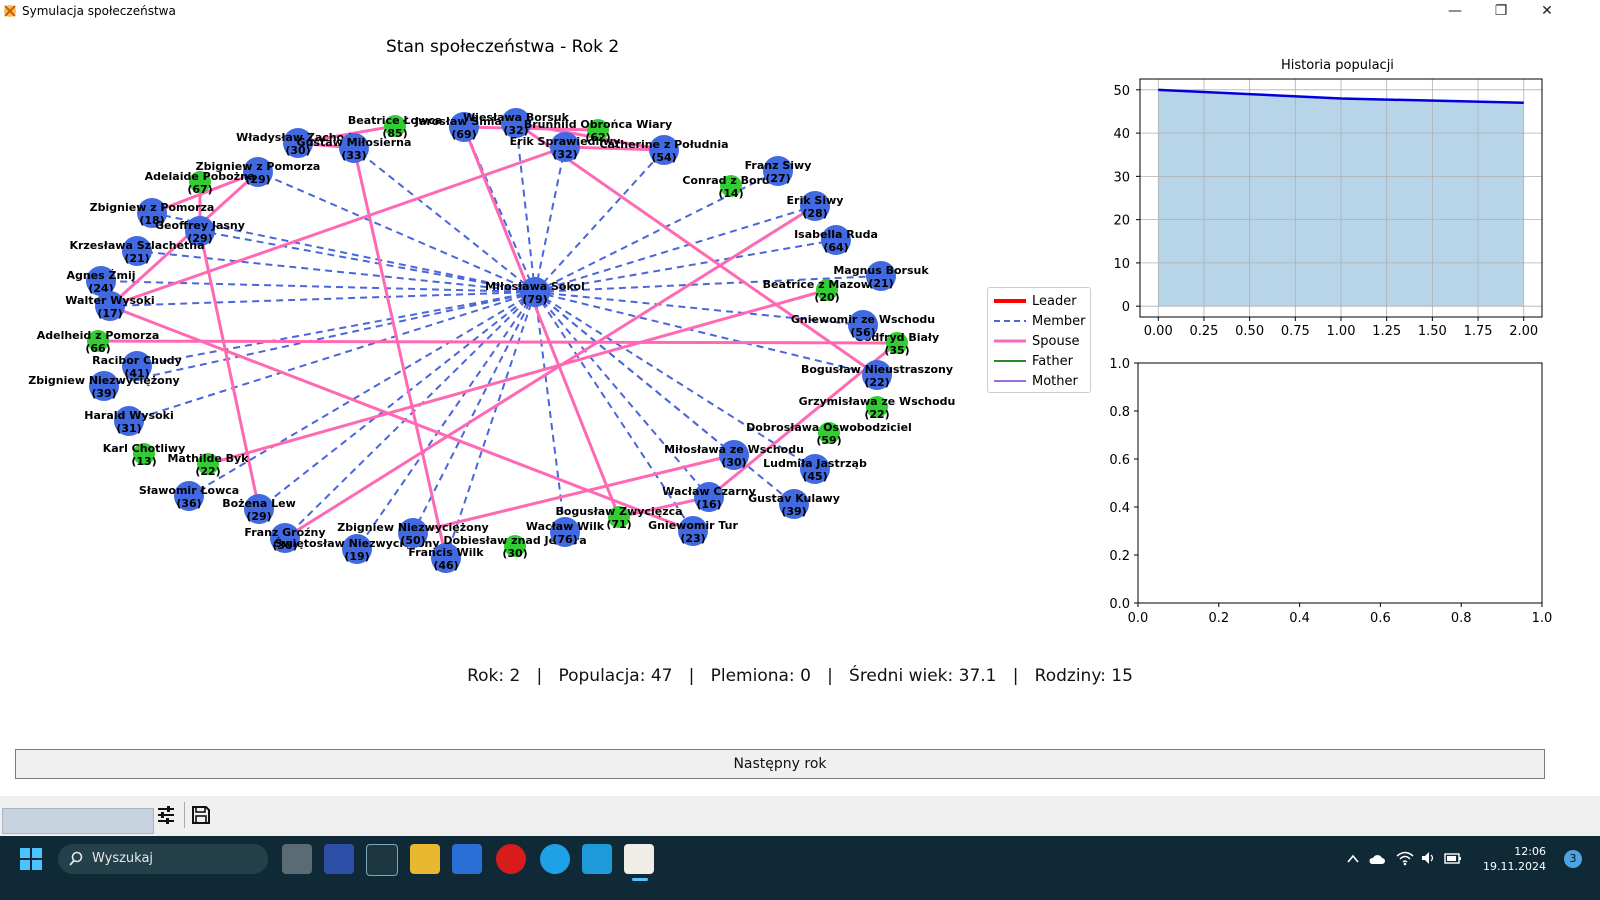 The width and height of the screenshot is (1600, 900). What do you see at coordinates (463, 134) in the screenshot?
I see `node-age: (69)` at bounding box center [463, 134].